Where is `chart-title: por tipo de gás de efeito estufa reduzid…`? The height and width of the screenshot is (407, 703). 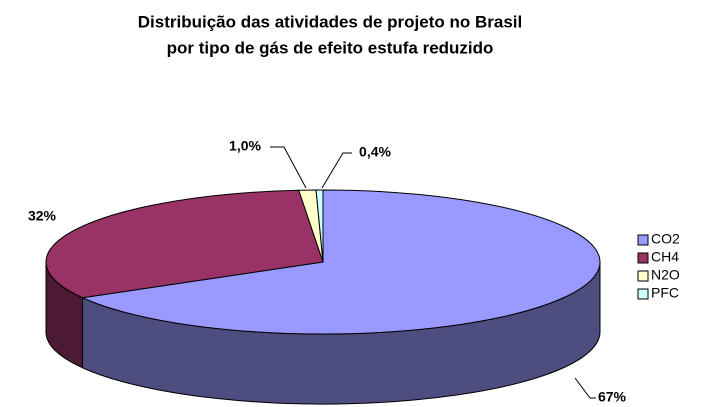
chart-title: por tipo de gás de efeito estufa reduzid… is located at coordinates (330, 47).